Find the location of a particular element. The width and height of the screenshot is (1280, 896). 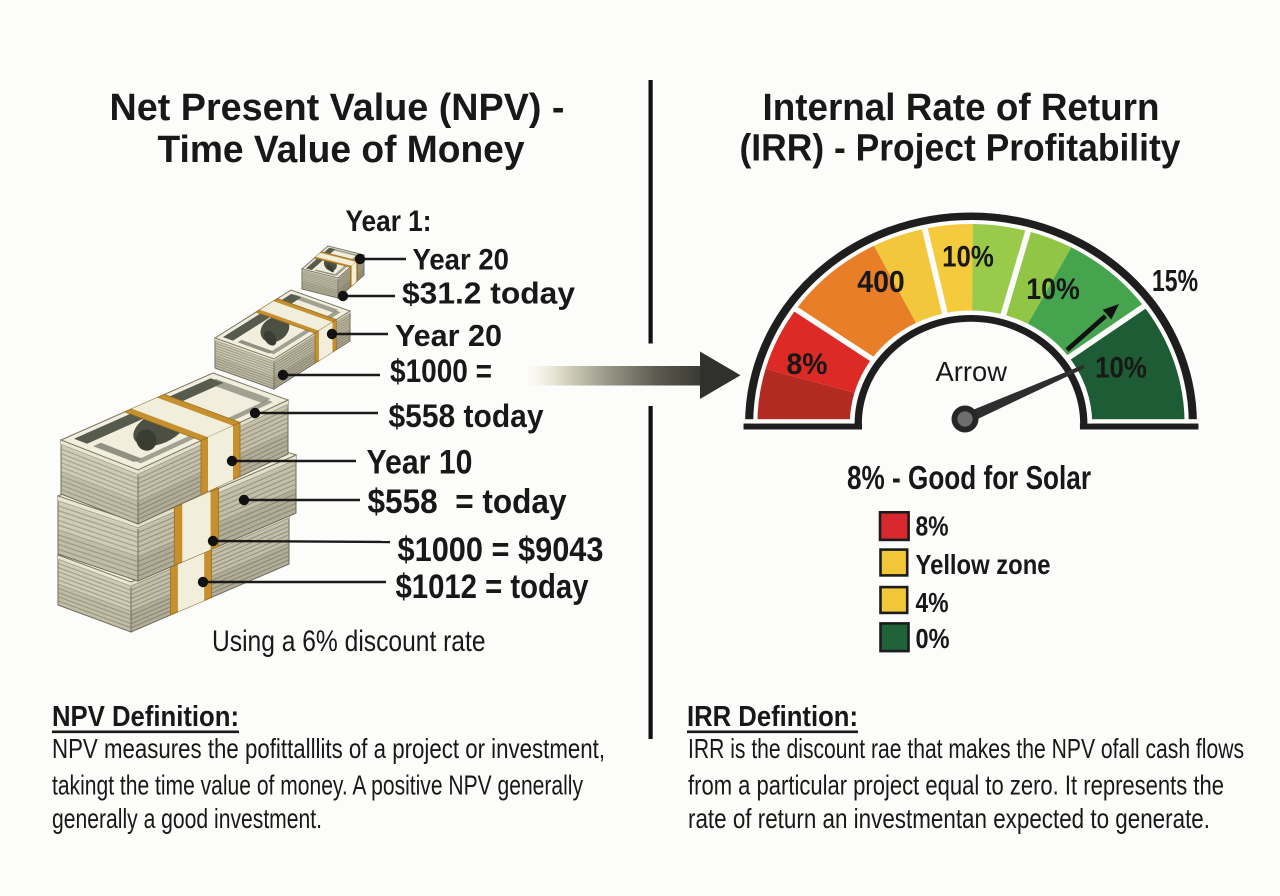

svg-text: $1012 = today is located at coordinates (492, 587).